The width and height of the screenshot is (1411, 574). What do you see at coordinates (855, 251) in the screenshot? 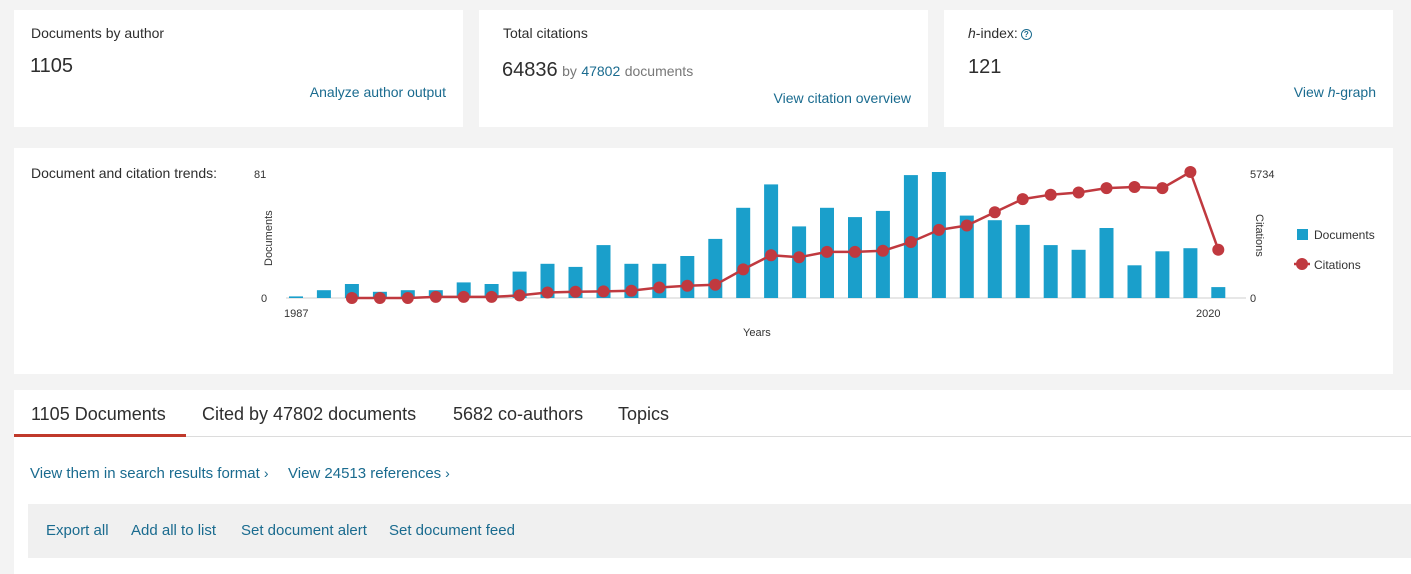
I see `citations-point-2007` at bounding box center [855, 251].